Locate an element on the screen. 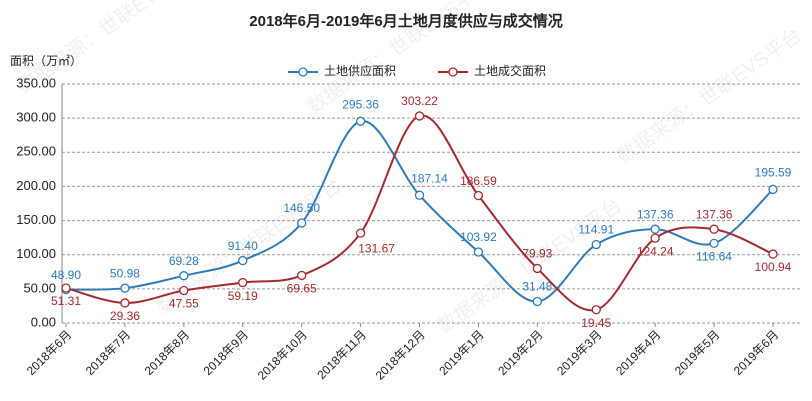  data-label: 31.48 is located at coordinates (537, 287).